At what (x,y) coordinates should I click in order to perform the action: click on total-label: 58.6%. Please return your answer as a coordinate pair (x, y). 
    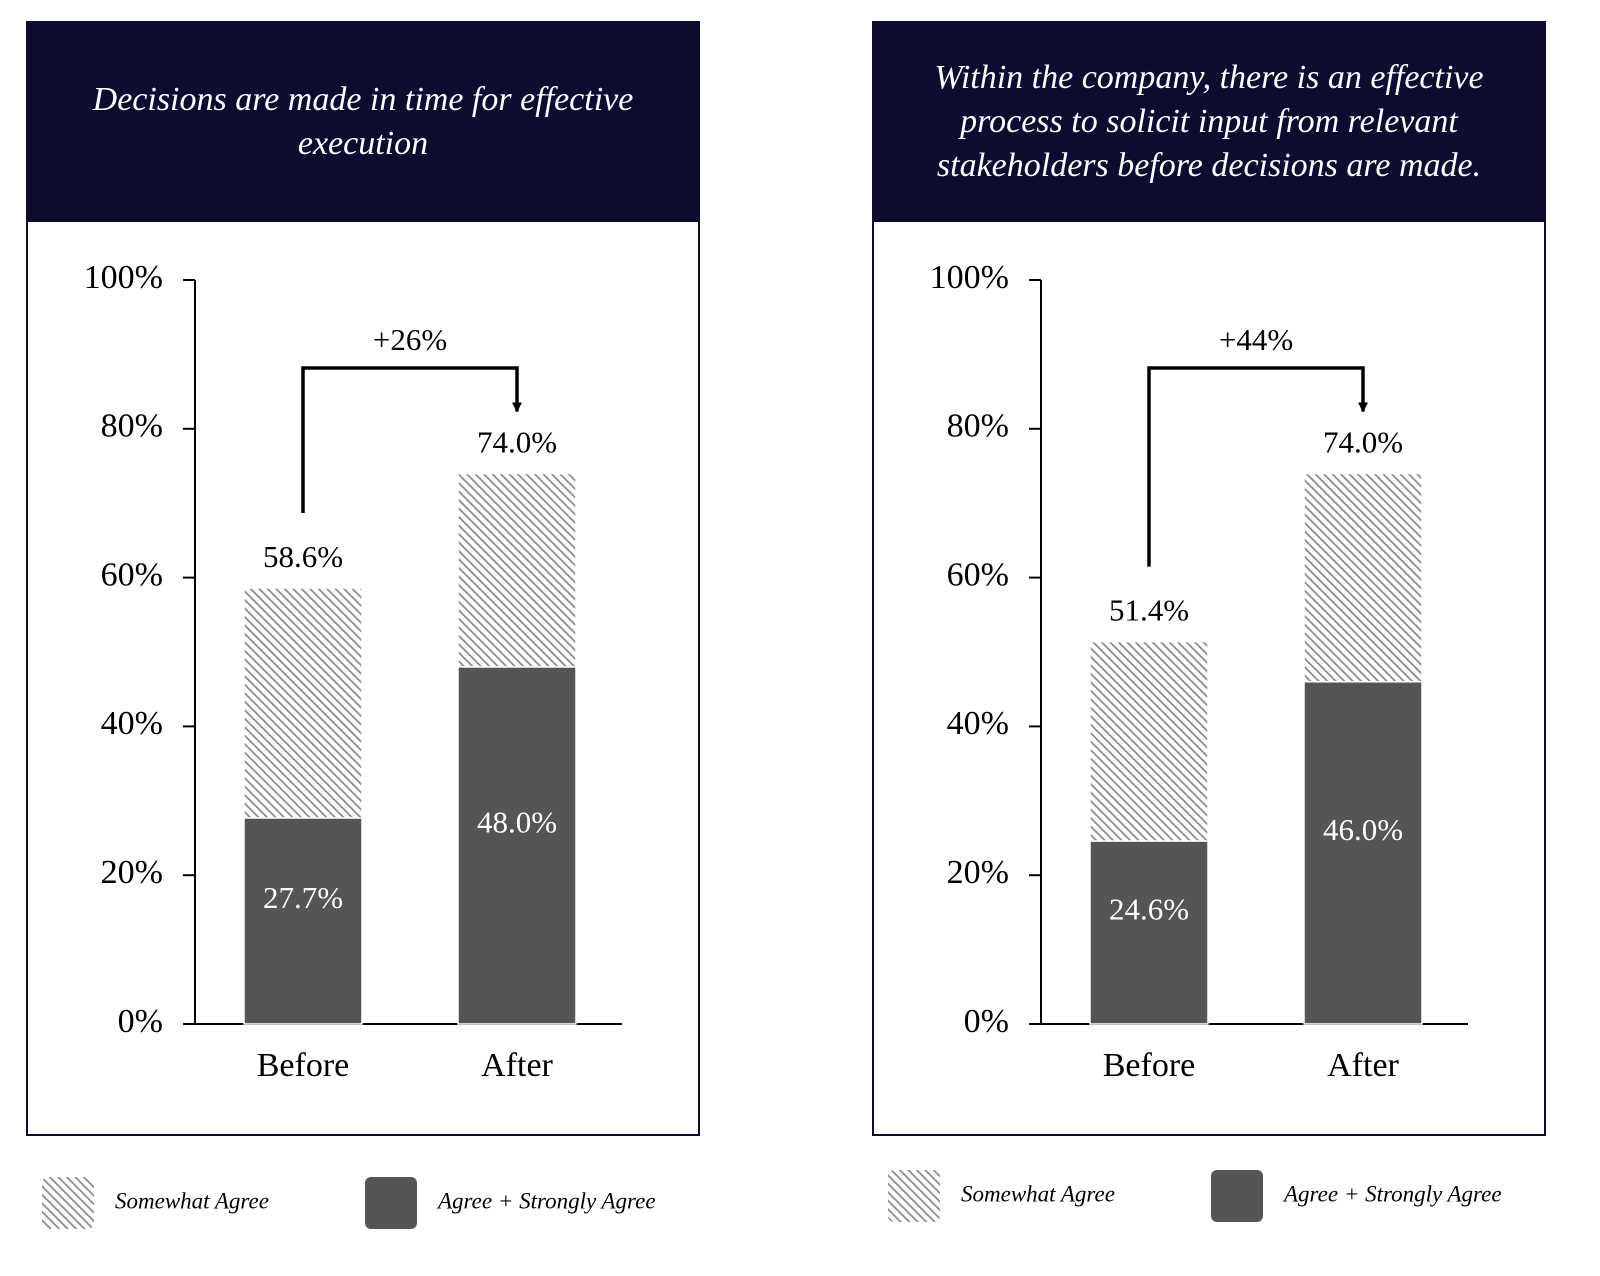
    Looking at the image, I should click on (303, 556).